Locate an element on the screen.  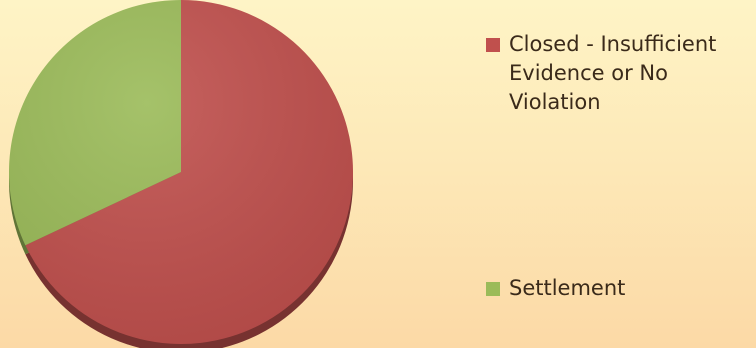
legend-swatch-settlement is located at coordinates (493, 289).